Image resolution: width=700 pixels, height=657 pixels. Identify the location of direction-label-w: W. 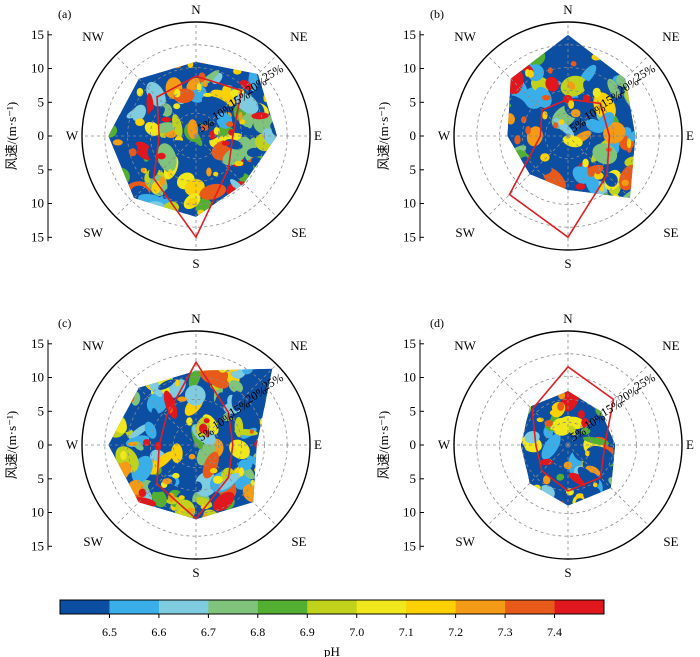
(444, 444).